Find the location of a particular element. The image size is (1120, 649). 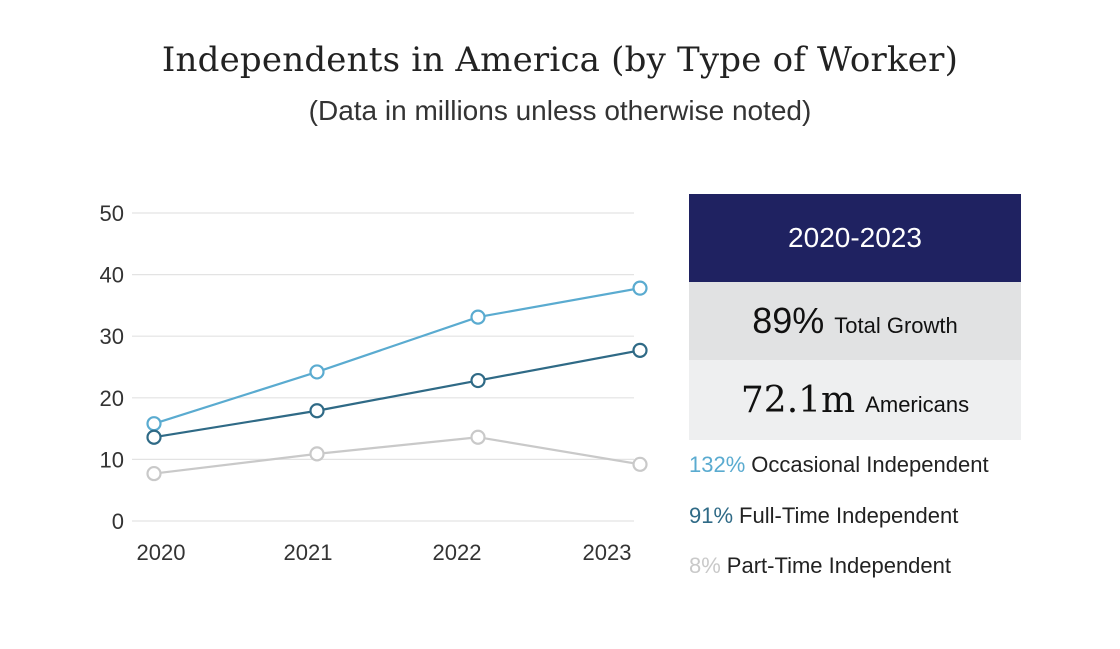

y-tick-label: 30 is located at coordinates (112, 336).